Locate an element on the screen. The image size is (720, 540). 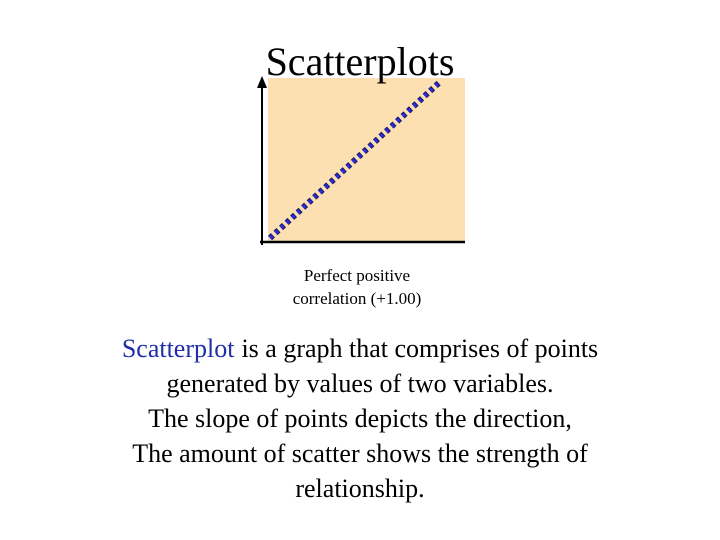
slide-title: Scatterplots is located at coordinates (360, 61).